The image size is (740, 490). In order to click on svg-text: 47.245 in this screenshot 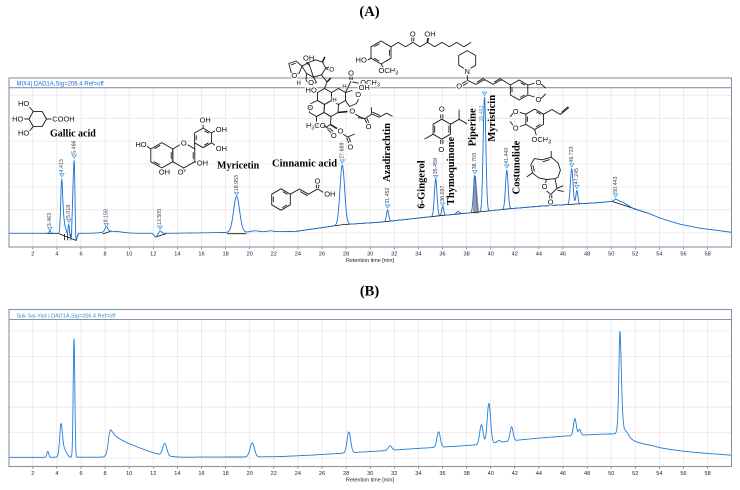, I will do `click(577, 176)`.